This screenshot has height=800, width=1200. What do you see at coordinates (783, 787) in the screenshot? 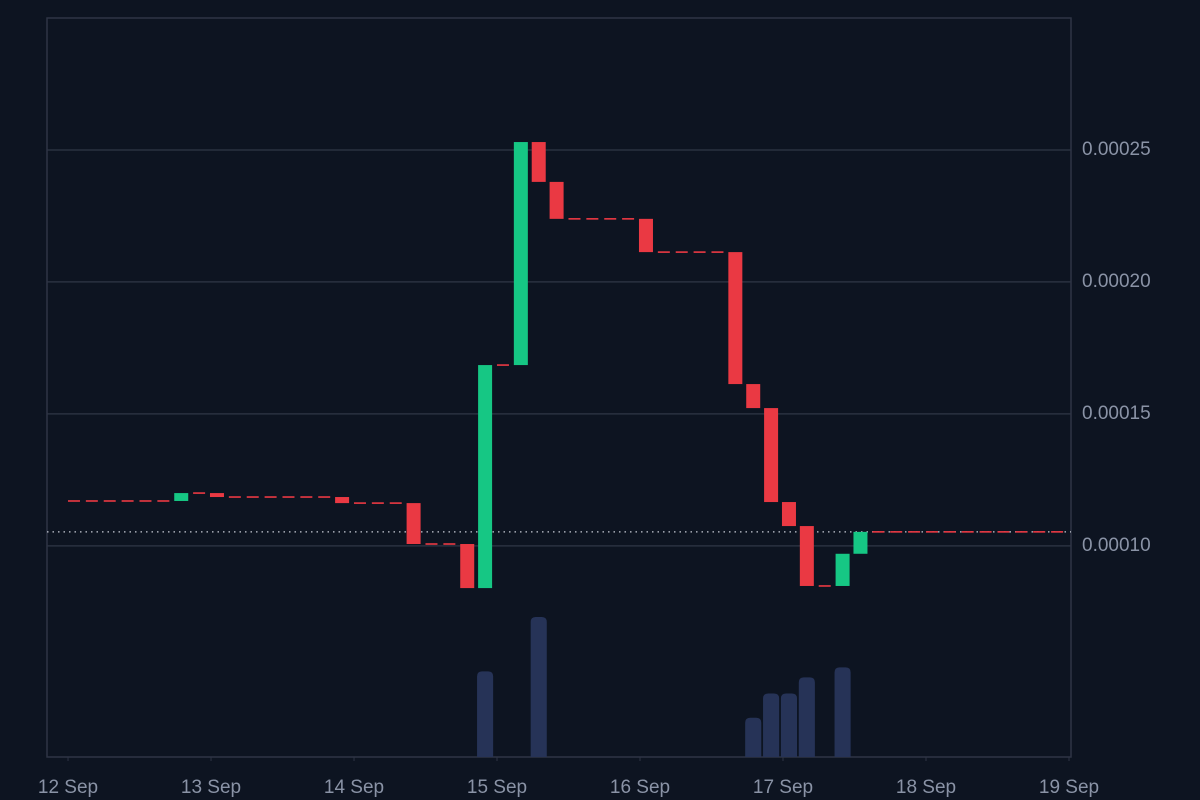
I see `x-tick-label: 17 Sep` at bounding box center [783, 787].